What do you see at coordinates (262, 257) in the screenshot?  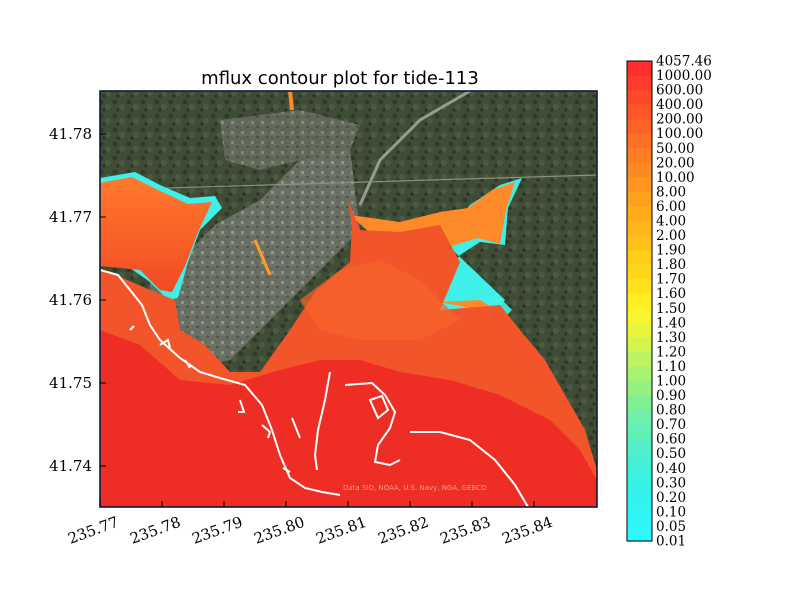 I see `river-channel-lower` at bounding box center [262, 257].